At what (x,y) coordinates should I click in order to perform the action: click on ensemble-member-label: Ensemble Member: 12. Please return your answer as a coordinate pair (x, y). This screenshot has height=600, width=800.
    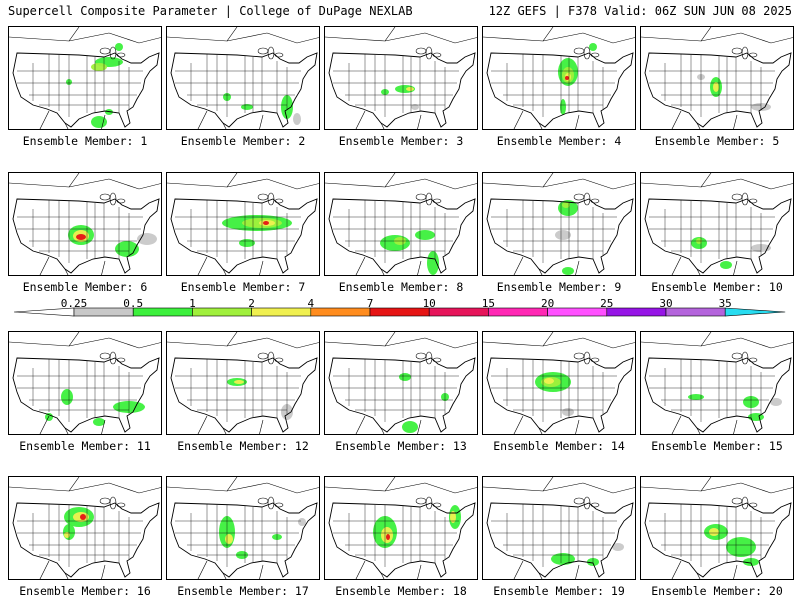
    Looking at the image, I should click on (243, 446).